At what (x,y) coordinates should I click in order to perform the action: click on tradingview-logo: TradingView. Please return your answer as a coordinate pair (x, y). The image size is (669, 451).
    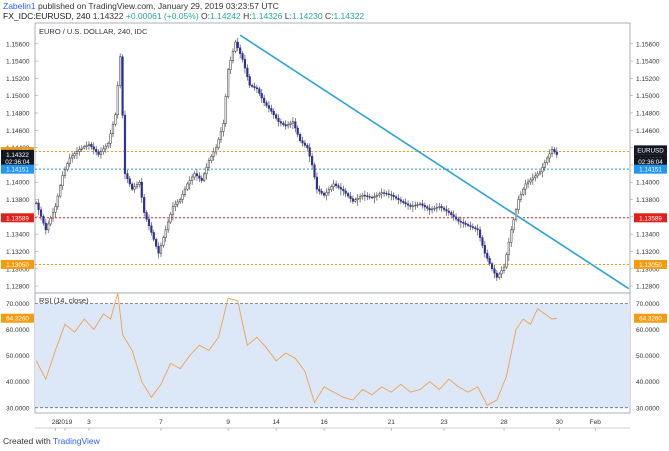
    Looking at the image, I should click on (76, 441).